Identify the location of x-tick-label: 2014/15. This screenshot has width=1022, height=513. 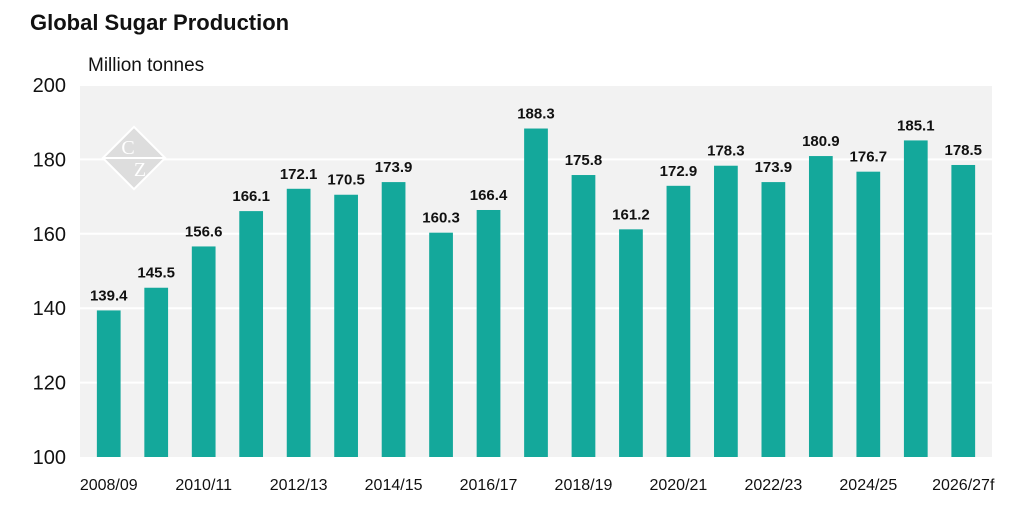
(394, 485).